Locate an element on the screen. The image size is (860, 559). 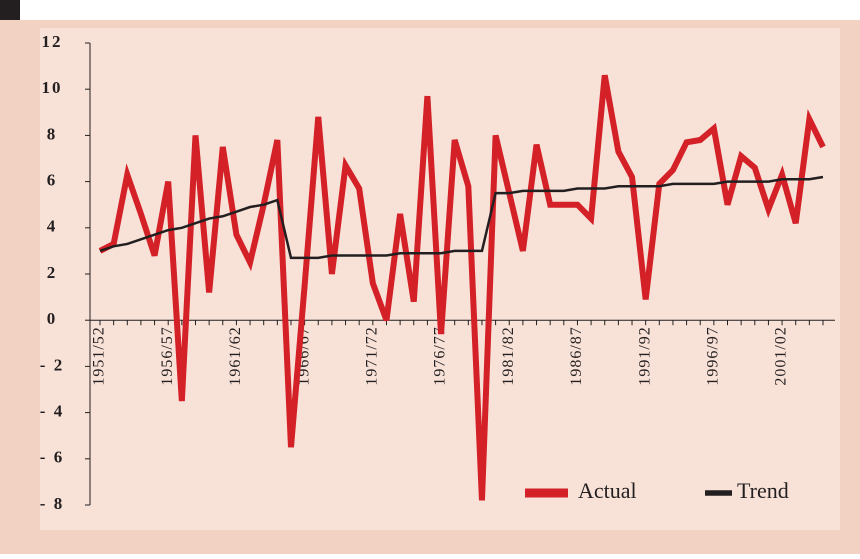
header-block is located at coordinates (10, 10).